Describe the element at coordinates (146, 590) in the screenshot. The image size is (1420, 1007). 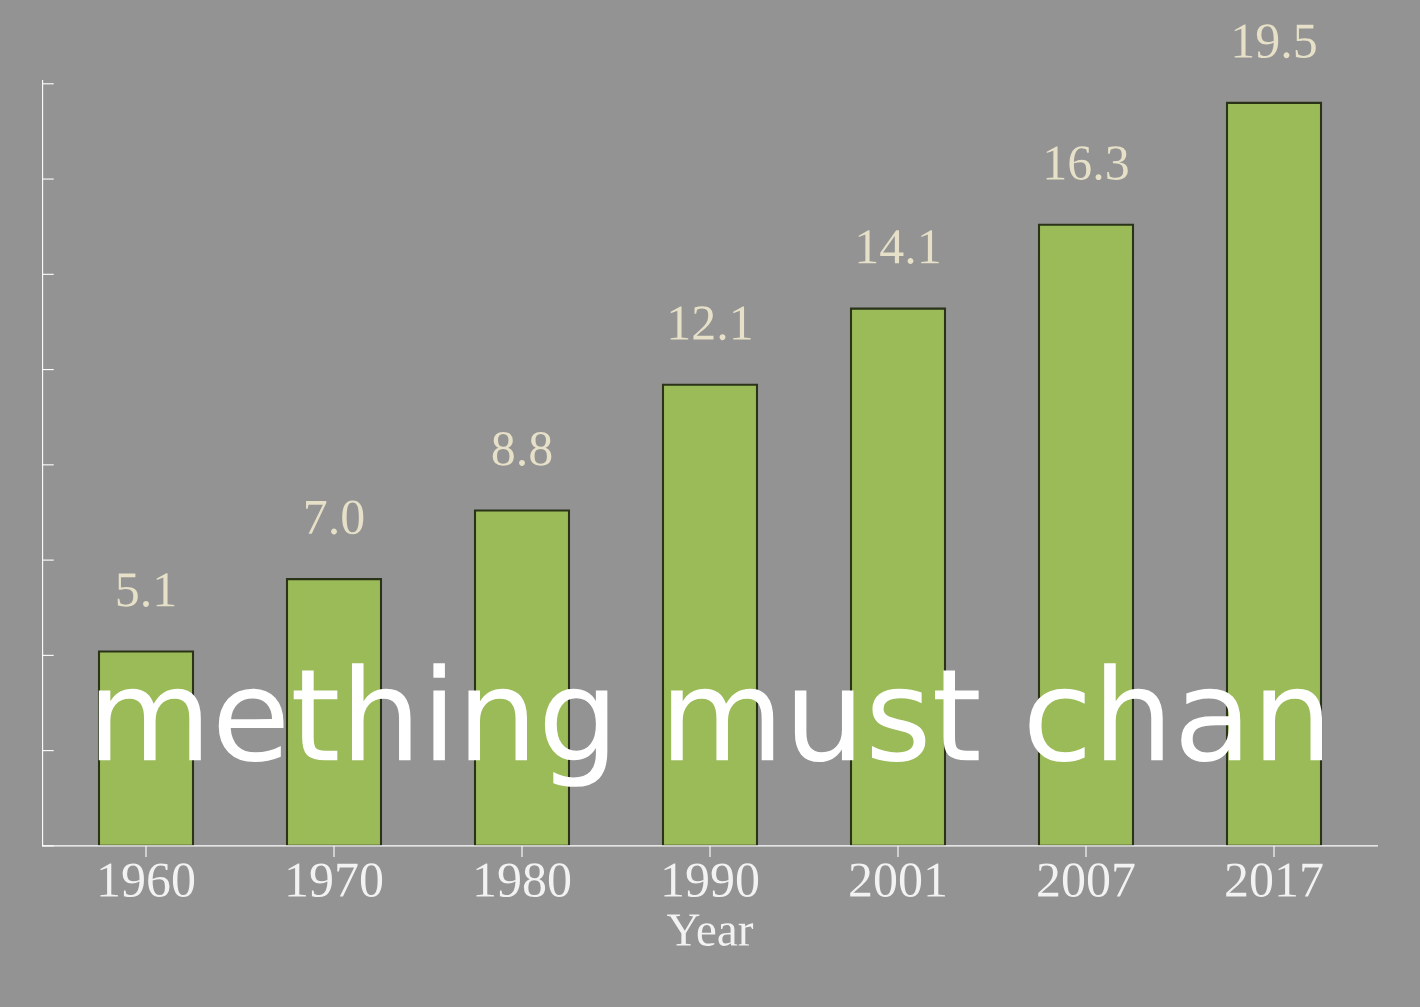
I see `data-label: 5.1` at that location.